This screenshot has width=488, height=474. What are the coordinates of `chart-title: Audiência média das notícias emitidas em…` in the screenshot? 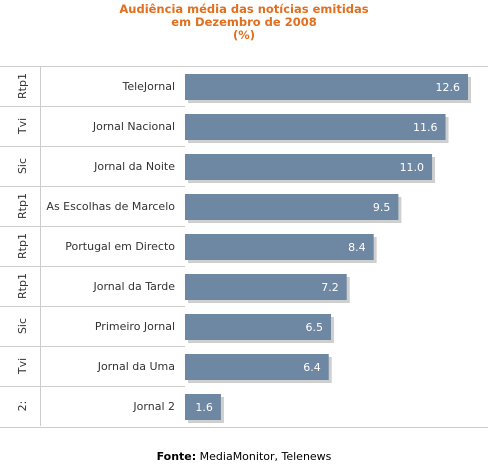 It's located at (244, 22).